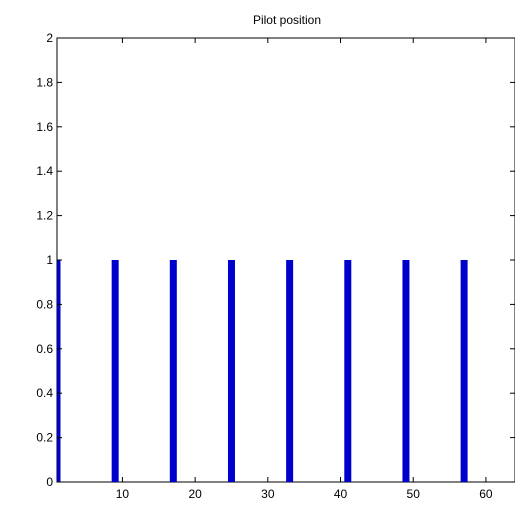 The height and width of the screenshot is (531, 515). What do you see at coordinates (123, 494) in the screenshot?
I see `x-tick-label: 10` at bounding box center [123, 494].